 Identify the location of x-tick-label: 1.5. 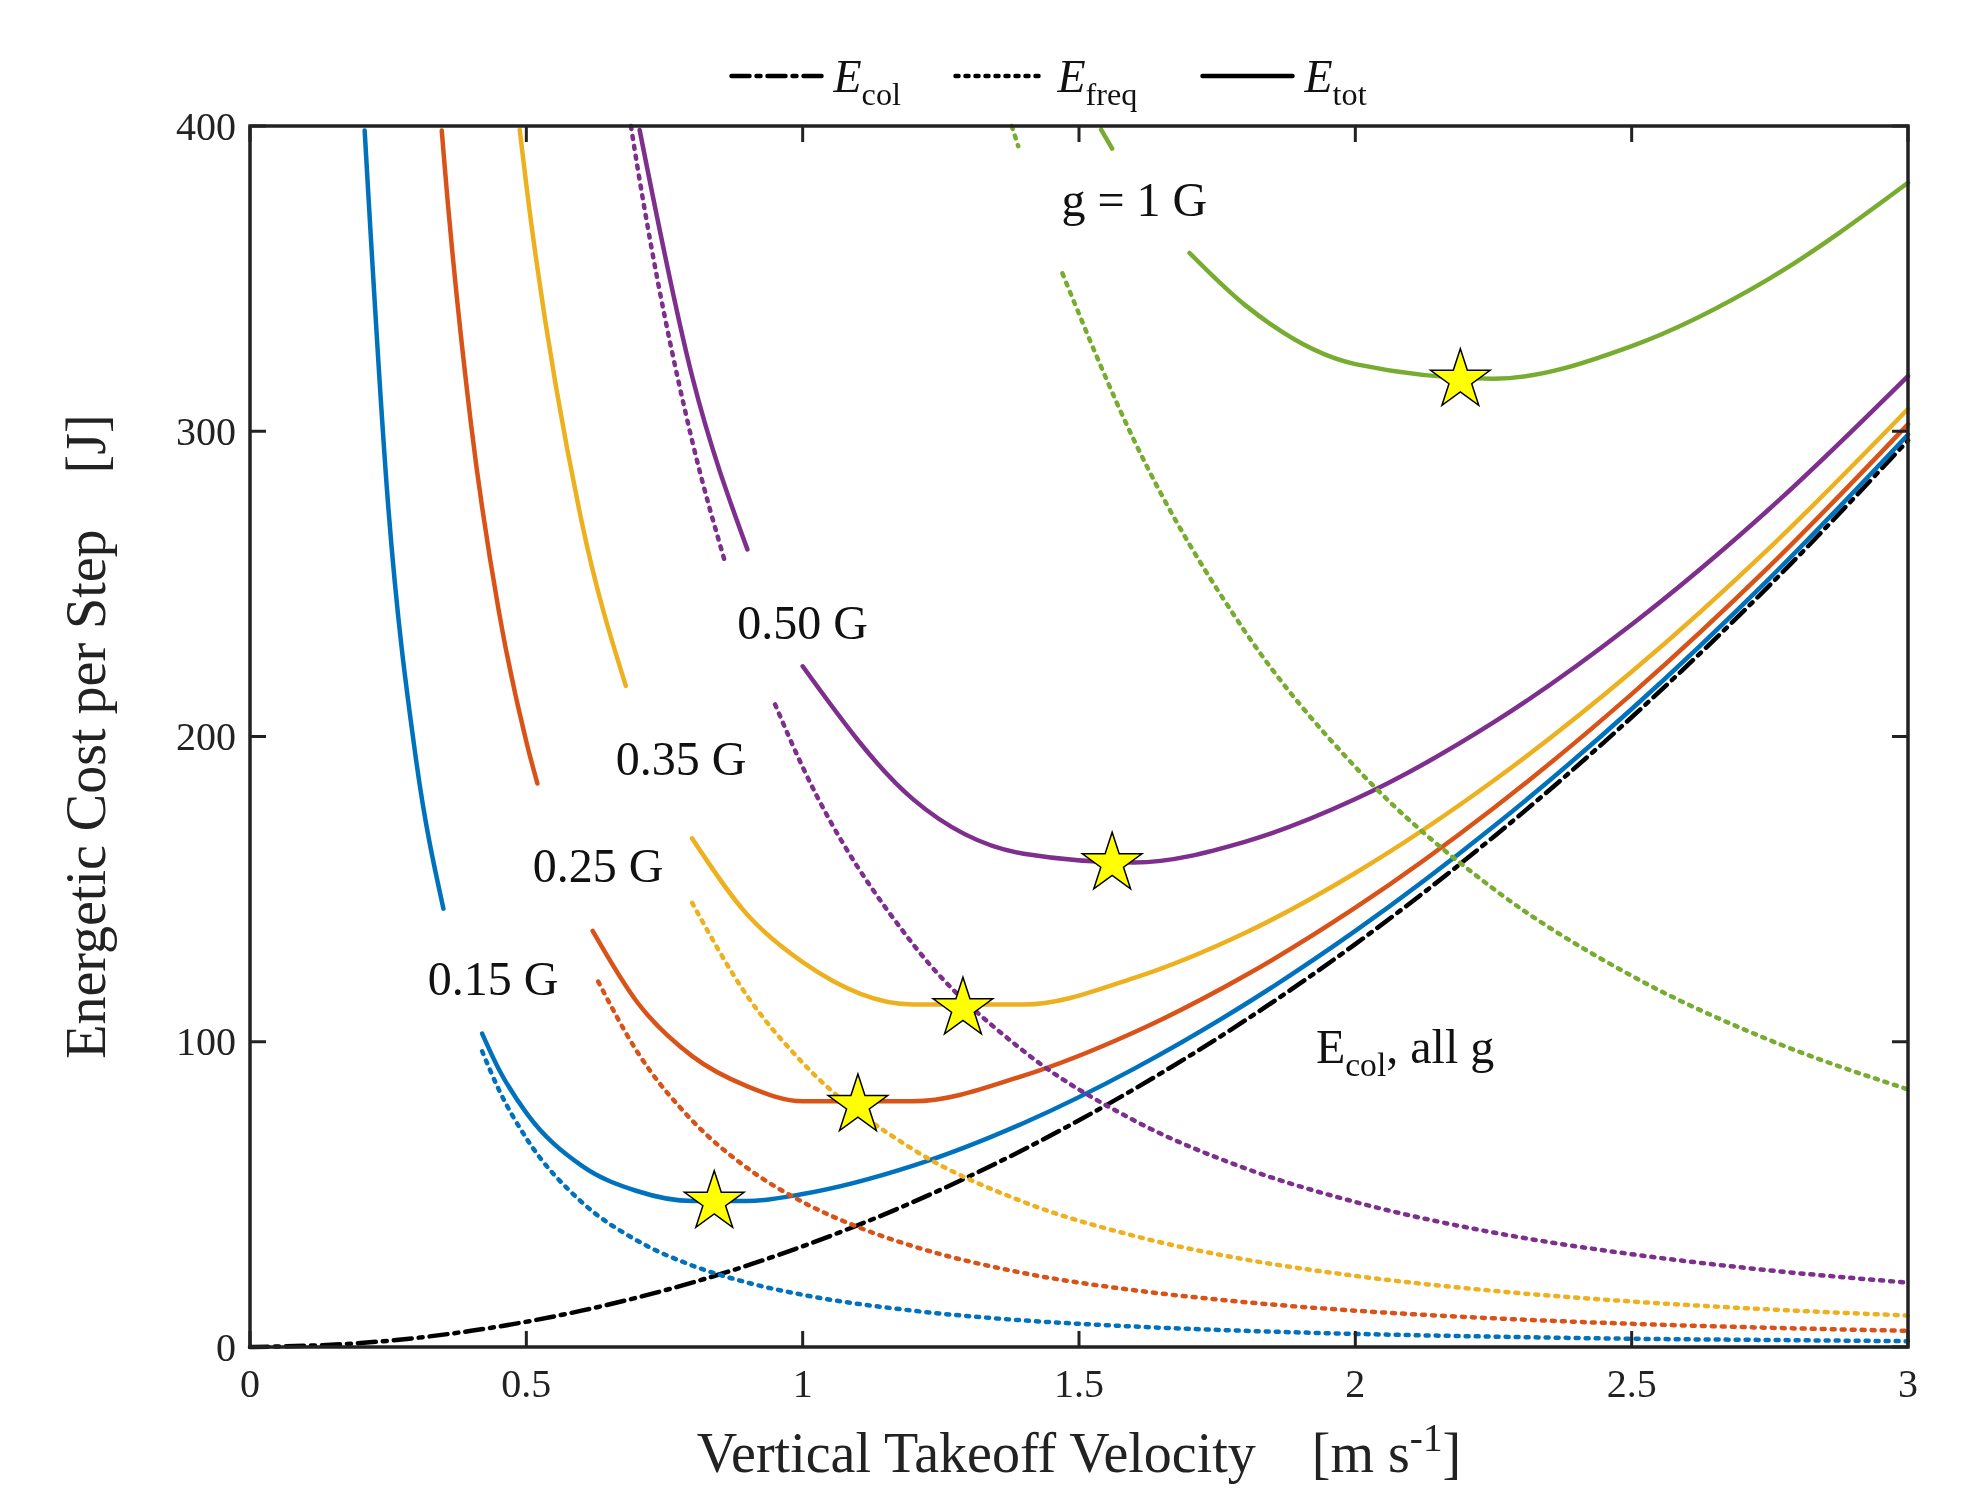
(1079, 1383).